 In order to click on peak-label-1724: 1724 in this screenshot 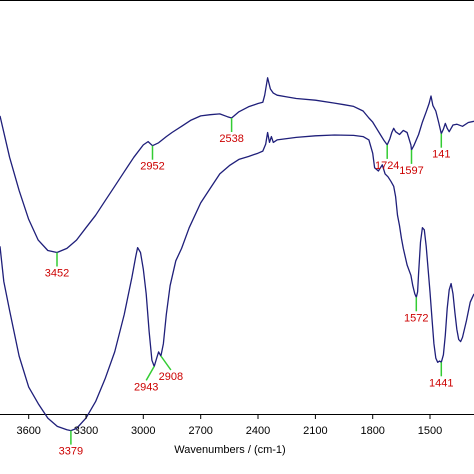, I will do `click(387, 166)`.